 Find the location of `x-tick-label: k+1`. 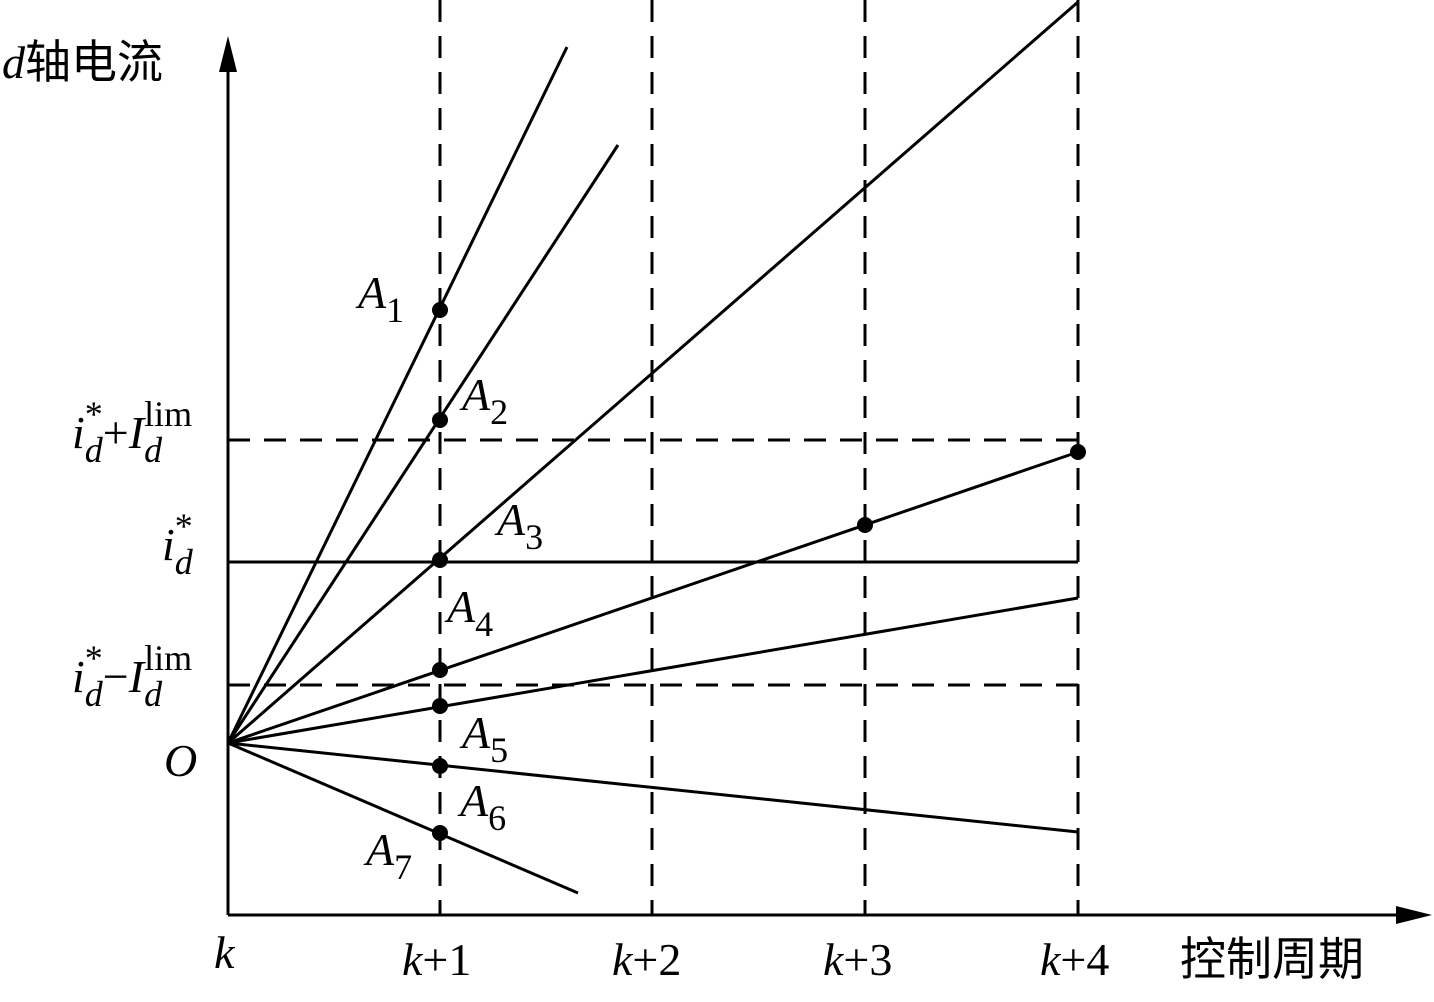

x-tick-label: k+1 is located at coordinates (436, 959).